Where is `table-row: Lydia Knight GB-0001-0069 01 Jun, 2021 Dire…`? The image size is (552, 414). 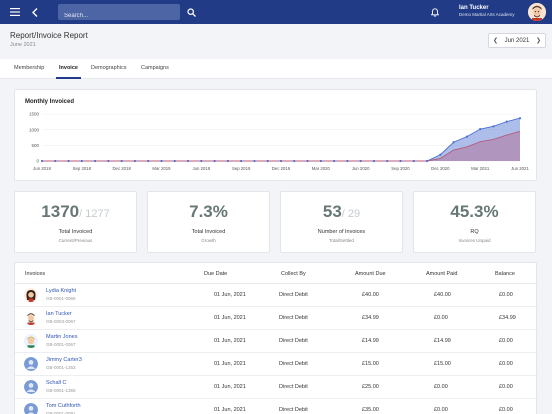
table-row: Lydia Knight GB-0001-0069 01 Jun, 2021 Dire… is located at coordinates (276, 295).